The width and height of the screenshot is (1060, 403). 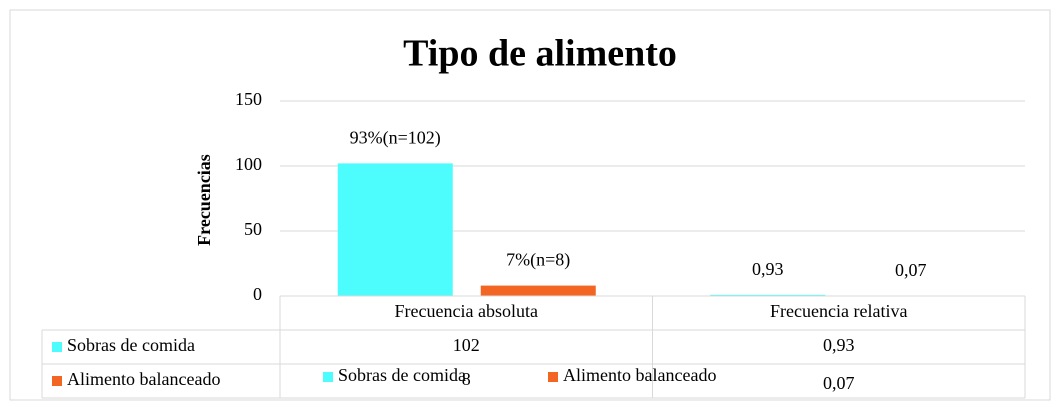 I want to click on table-row-label: Sobras de comida, so click(x=131, y=345).